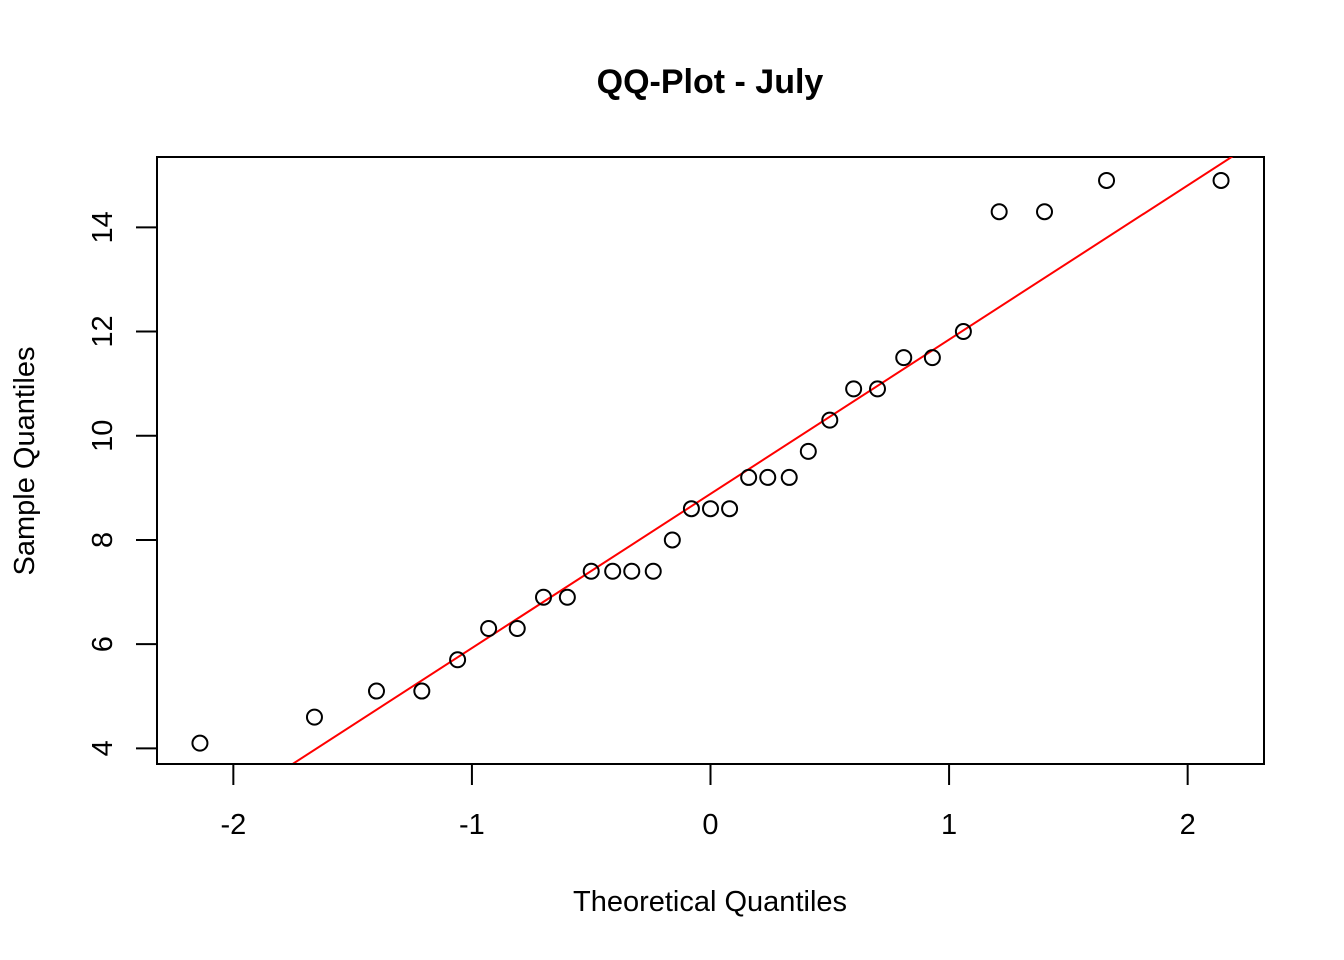  What do you see at coordinates (103, 436) in the screenshot?
I see `y-tick-label: 10` at bounding box center [103, 436].